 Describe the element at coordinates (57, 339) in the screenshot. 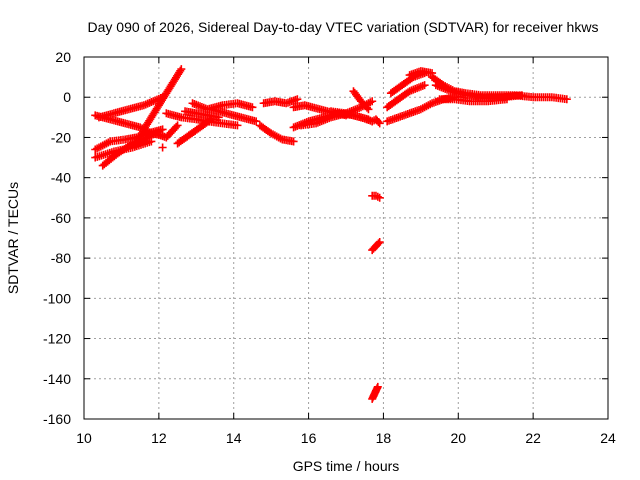

I see `y-tick-label: -120` at that location.